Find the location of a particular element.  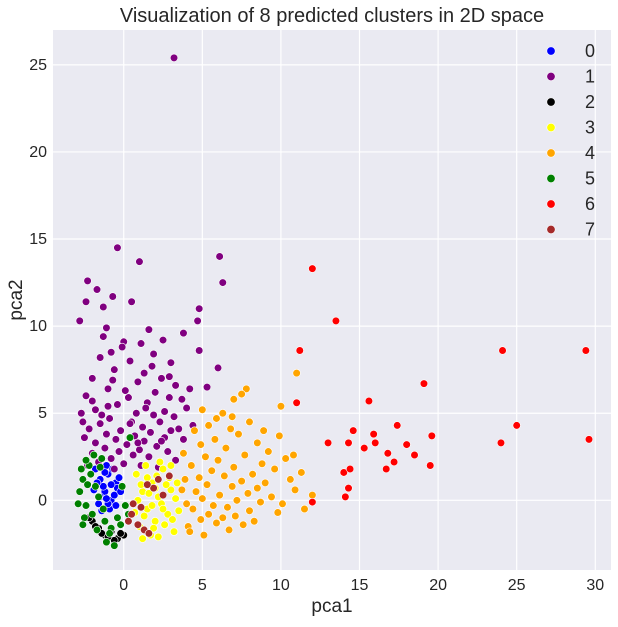

y-tick-label: 25 is located at coordinates (38, 65).